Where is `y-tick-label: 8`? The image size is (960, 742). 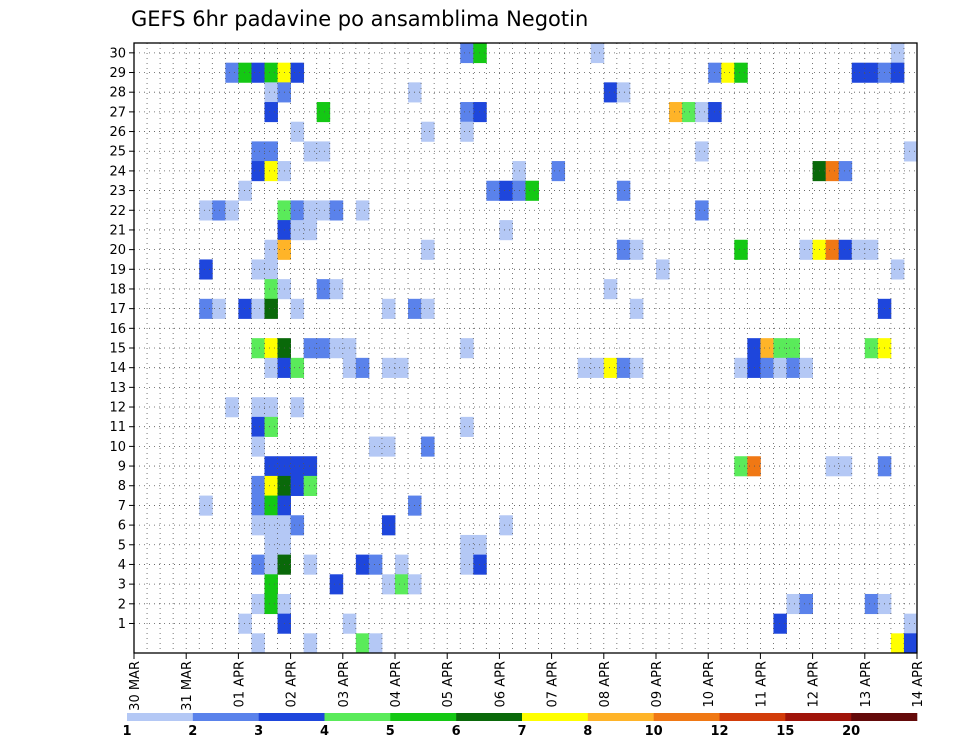 y-tick-label: 8 is located at coordinates (122, 486).